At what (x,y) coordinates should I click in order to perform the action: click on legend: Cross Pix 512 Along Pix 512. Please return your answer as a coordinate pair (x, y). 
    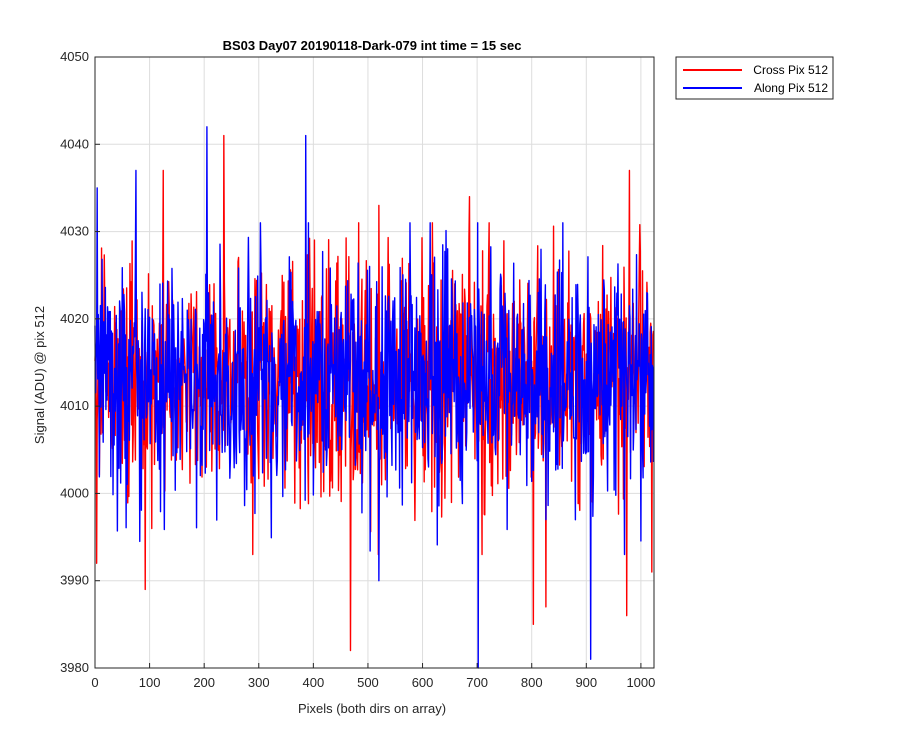
    Looking at the image, I should click on (754, 78).